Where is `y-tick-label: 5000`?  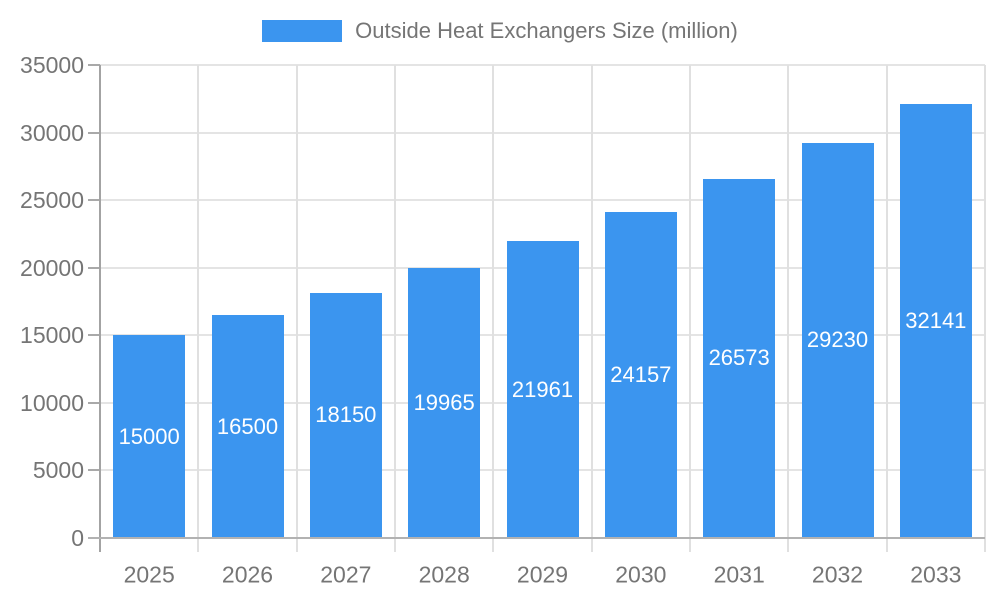
y-tick-label: 5000 is located at coordinates (58, 470).